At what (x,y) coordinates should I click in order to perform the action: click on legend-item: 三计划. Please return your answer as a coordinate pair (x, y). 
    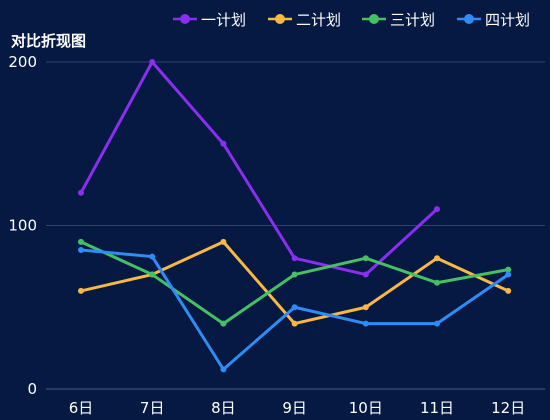
    Looking at the image, I should click on (398, 20).